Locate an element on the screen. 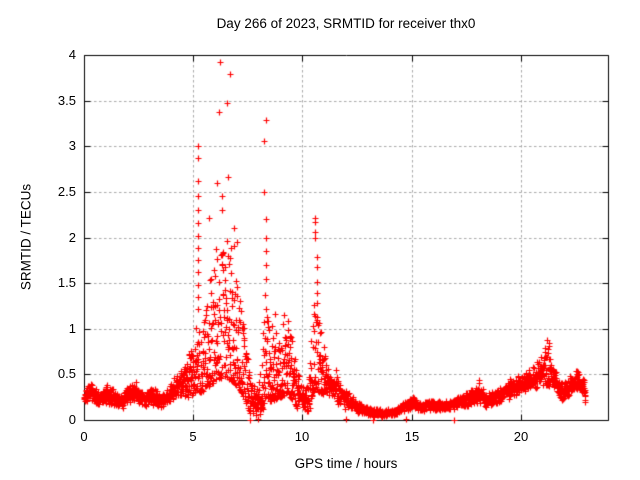 The image size is (640, 480). x-tick-label: 15 is located at coordinates (412, 436).